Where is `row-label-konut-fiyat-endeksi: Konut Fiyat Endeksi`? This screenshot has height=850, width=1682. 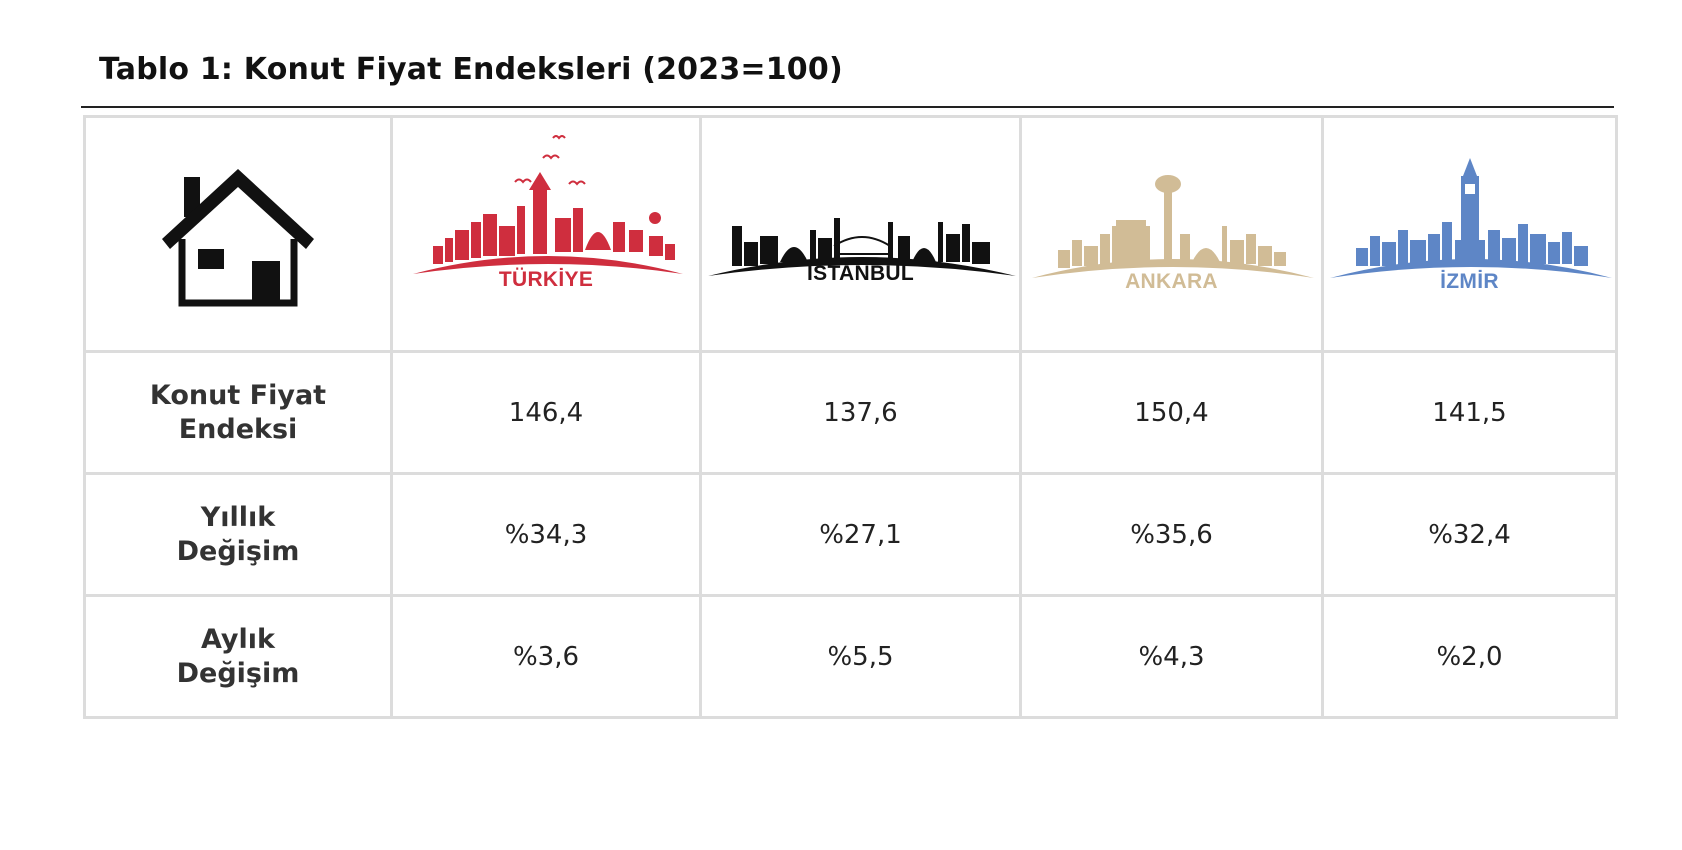 row-label-konut-fiyat-endeksi: Konut Fiyat Endeksi is located at coordinates (238, 412).